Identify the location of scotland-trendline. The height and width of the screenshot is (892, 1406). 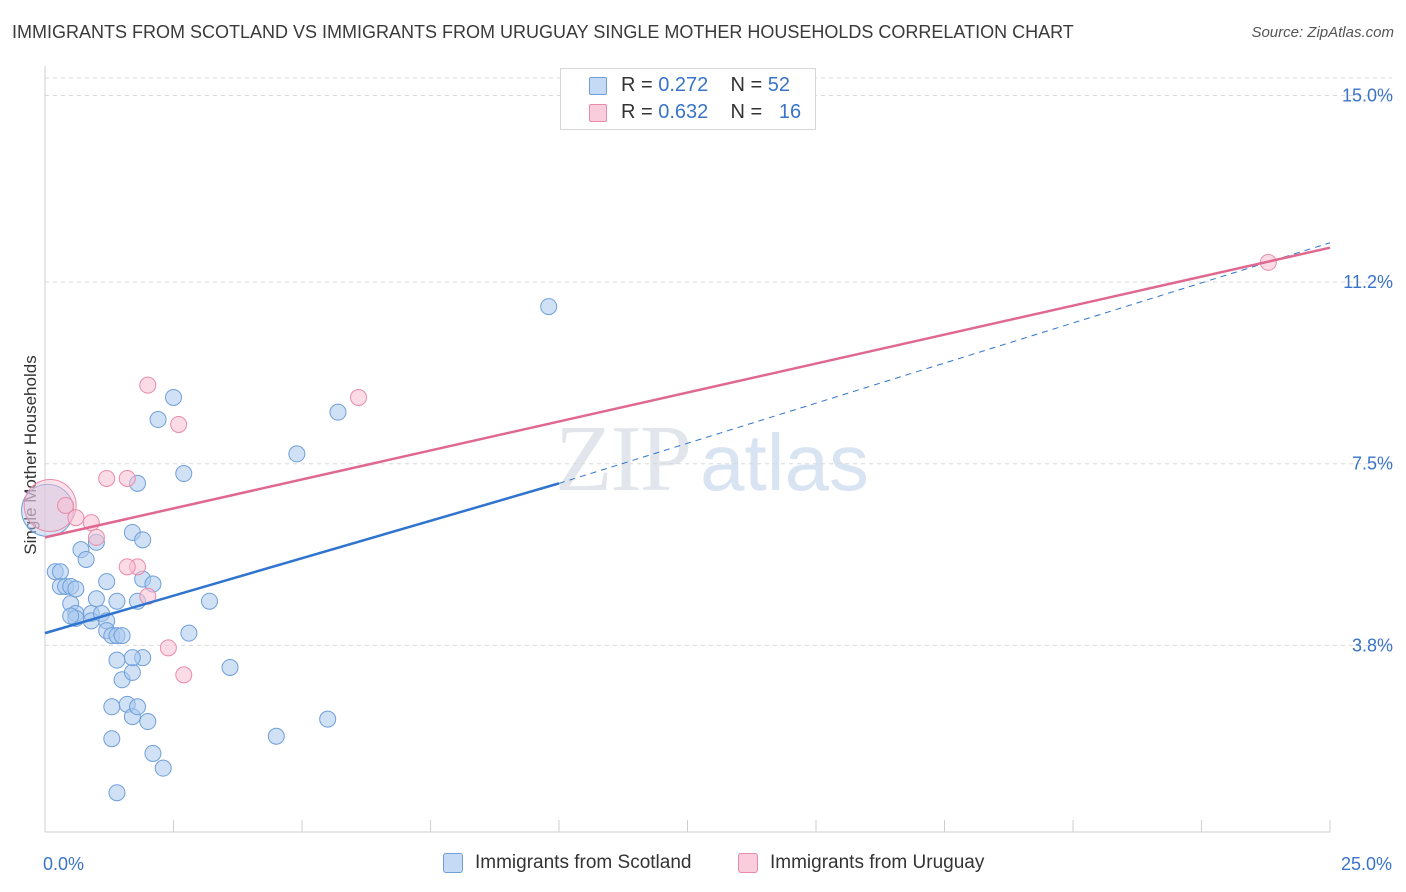
(302, 558).